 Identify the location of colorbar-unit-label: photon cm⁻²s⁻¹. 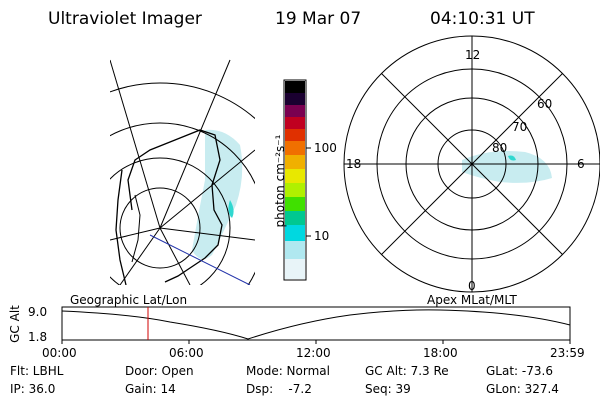
(280, 181).